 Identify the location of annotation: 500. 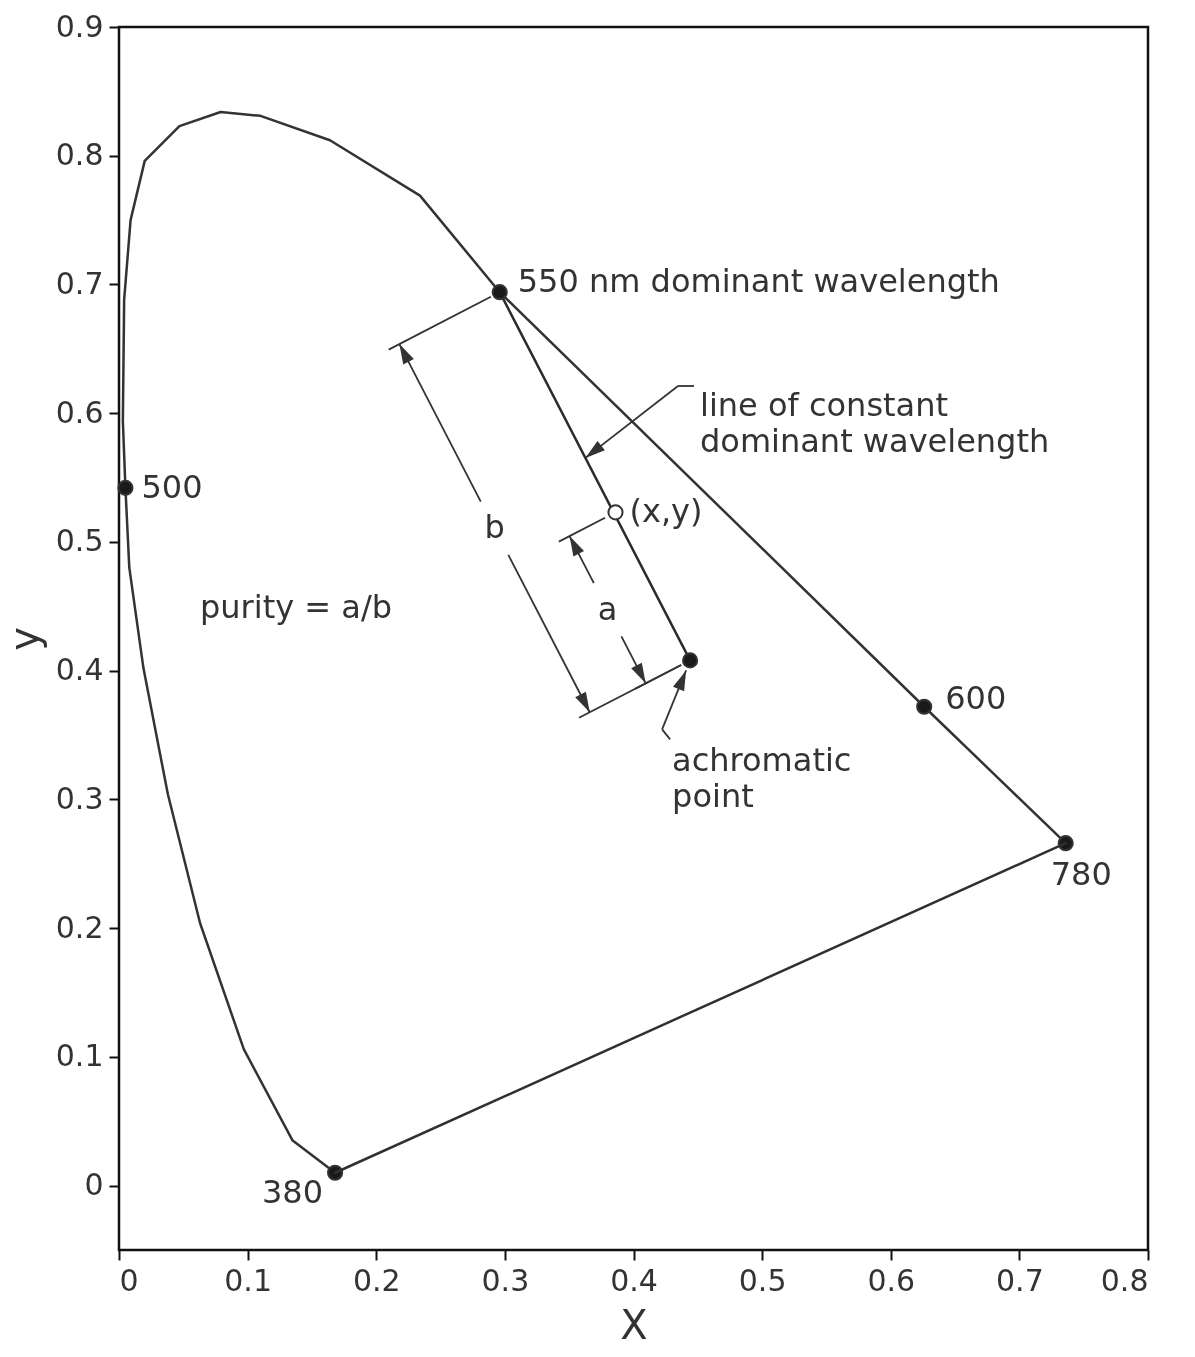
(172, 486).